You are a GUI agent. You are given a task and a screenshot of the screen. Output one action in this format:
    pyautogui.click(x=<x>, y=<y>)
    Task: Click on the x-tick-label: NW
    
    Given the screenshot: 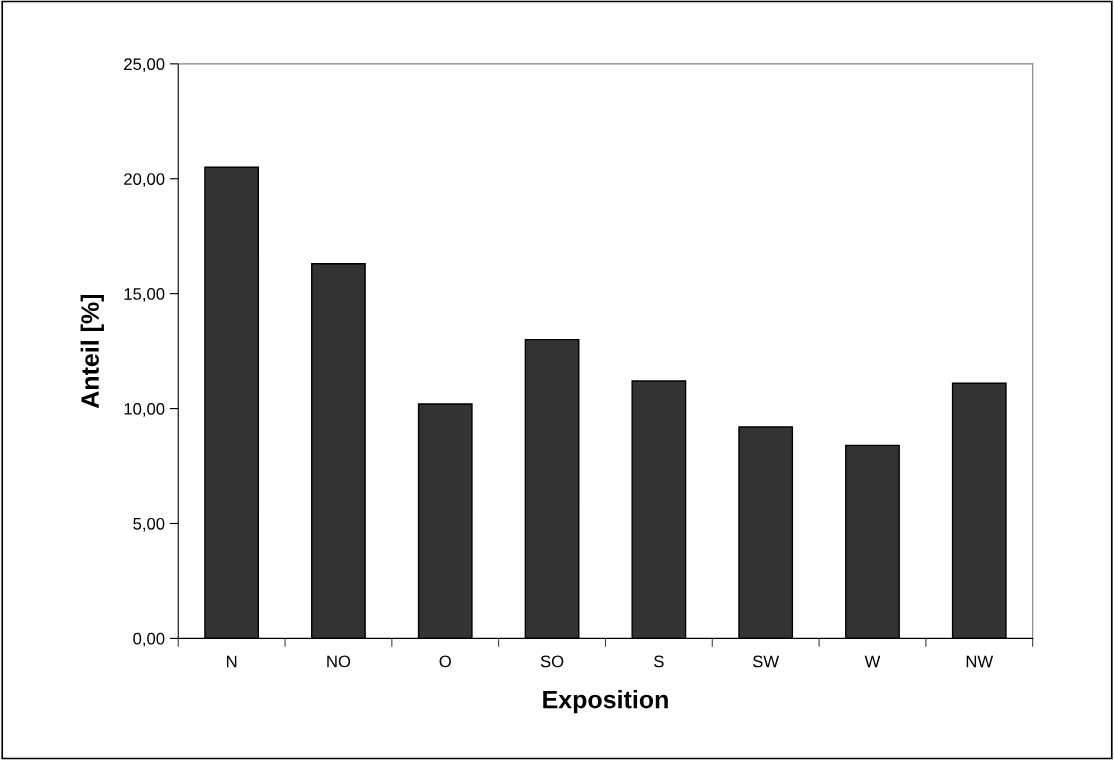 What is the action you would take?
    pyautogui.click(x=980, y=661)
    